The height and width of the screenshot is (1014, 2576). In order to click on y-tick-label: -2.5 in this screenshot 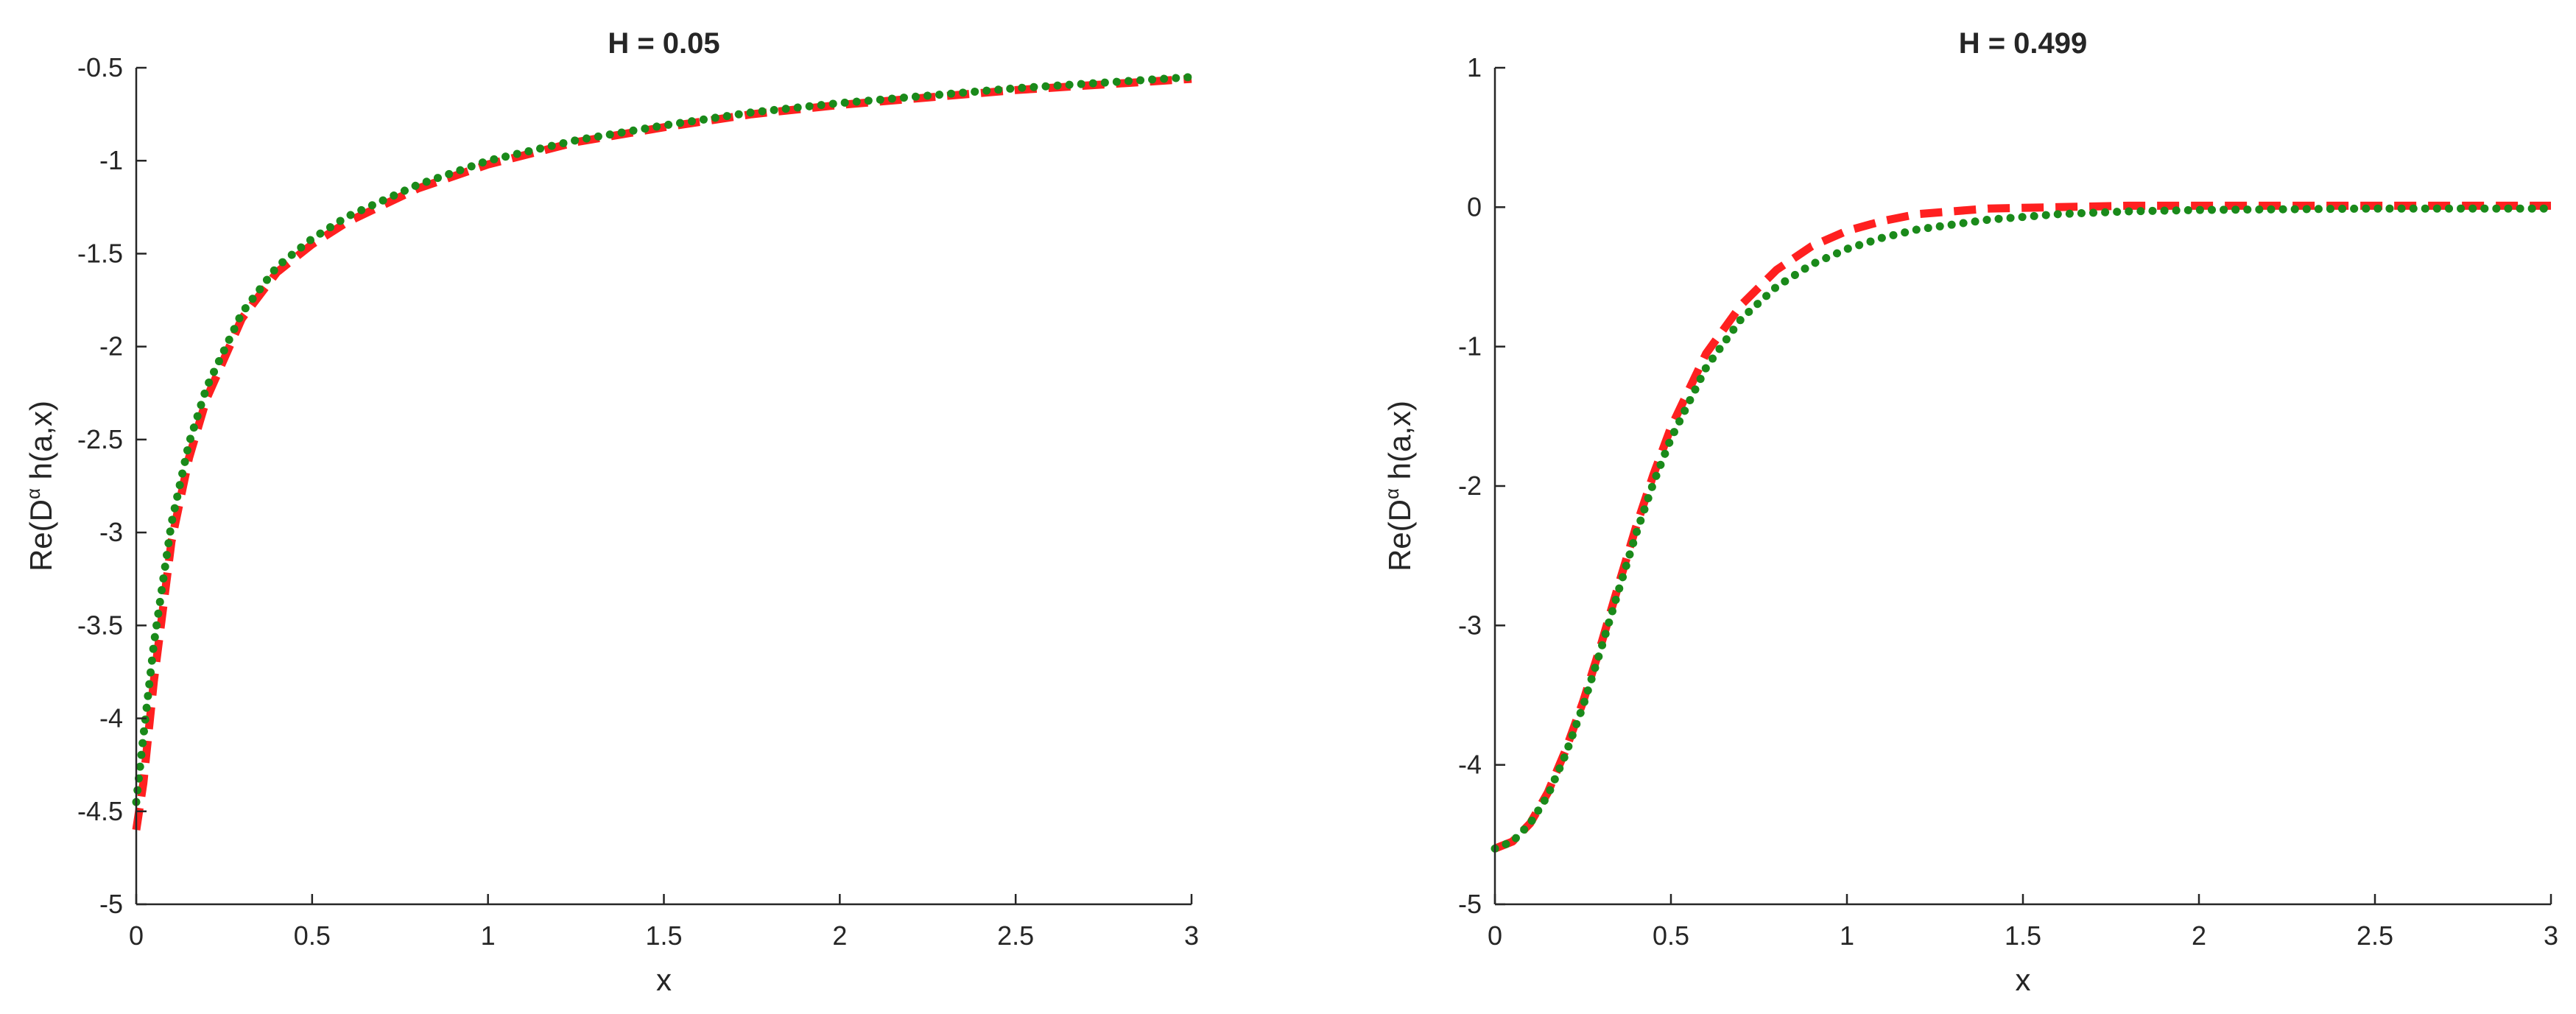, I will do `click(100, 439)`.